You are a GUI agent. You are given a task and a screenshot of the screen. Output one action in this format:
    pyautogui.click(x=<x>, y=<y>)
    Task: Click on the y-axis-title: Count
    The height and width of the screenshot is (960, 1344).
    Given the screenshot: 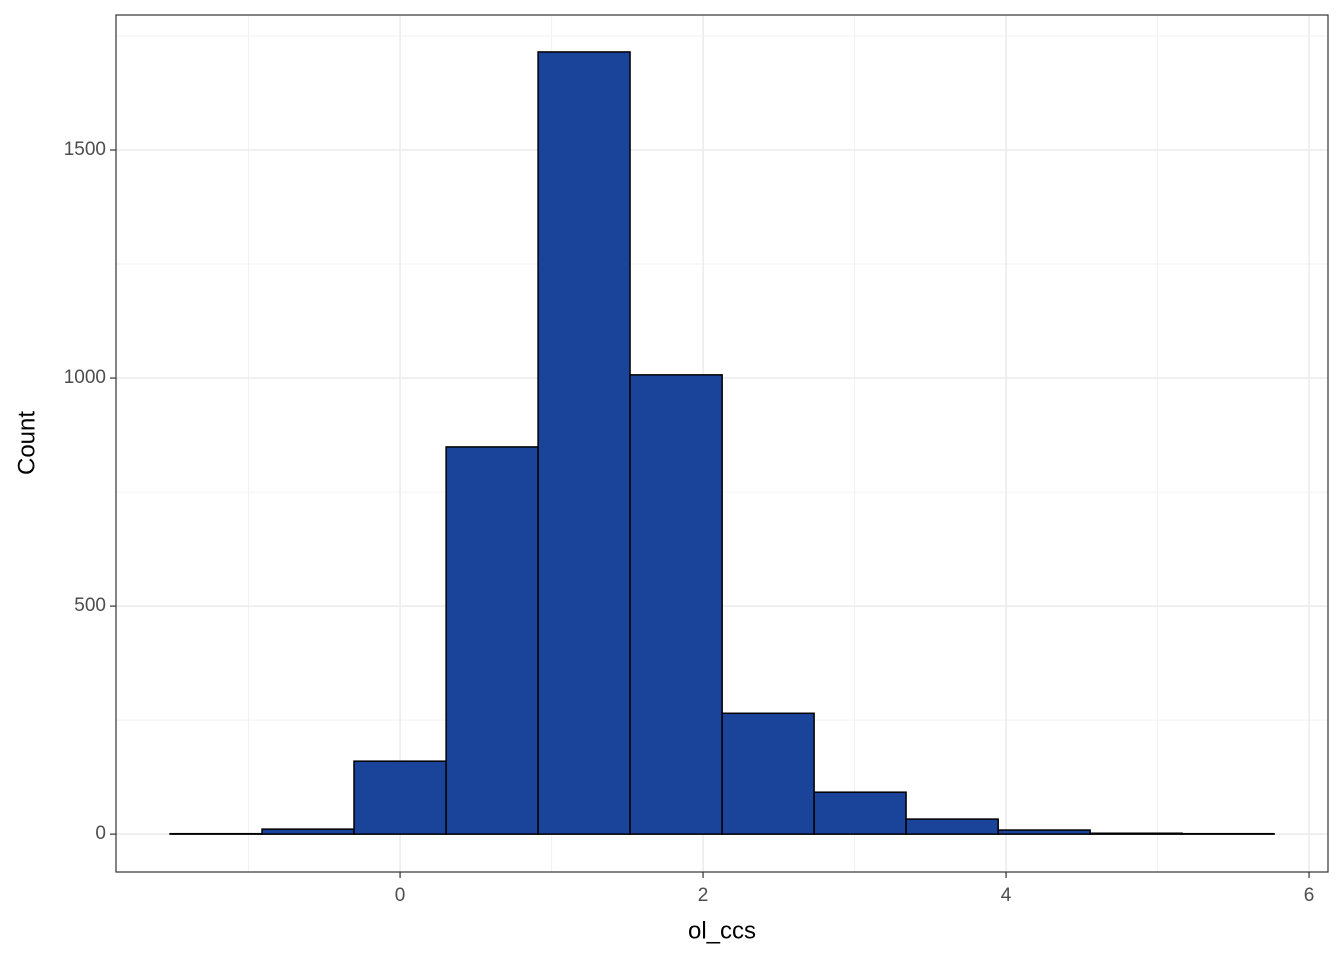 What is the action you would take?
    pyautogui.click(x=26, y=443)
    